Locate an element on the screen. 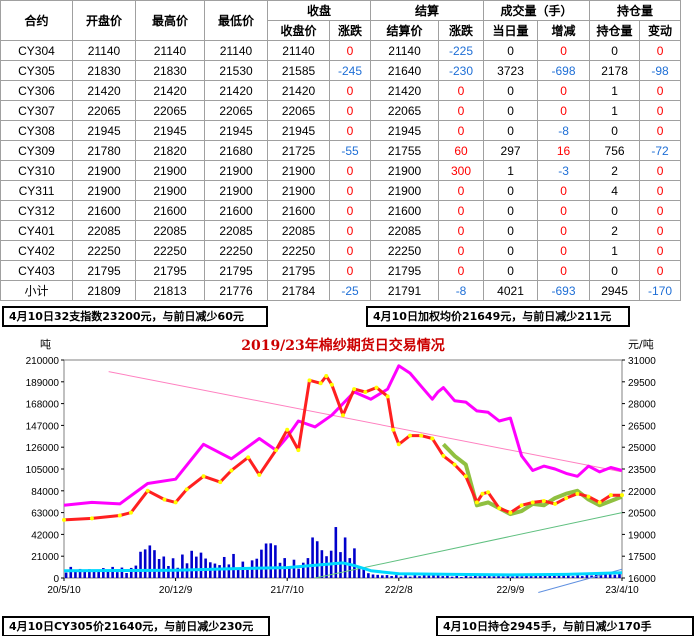 The height and width of the screenshot is (636, 696). table-row: CY310 21900 21900 21900 21900 0 21900 300 1 -3 2 0 is located at coordinates (341, 170).